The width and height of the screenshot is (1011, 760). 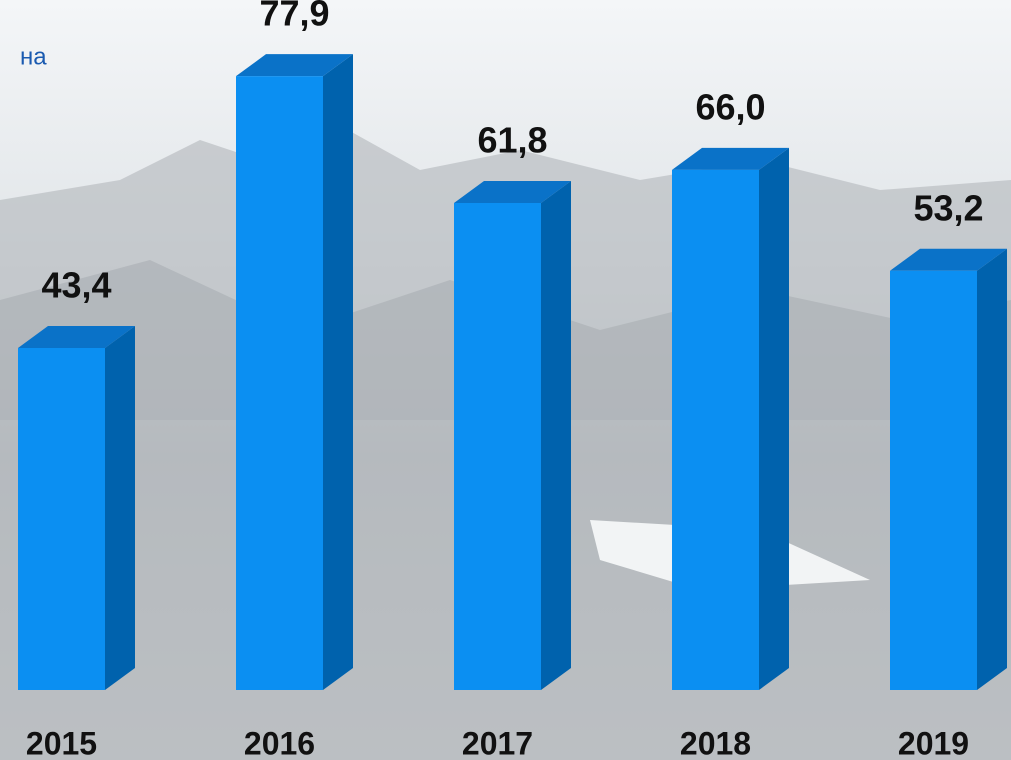 What do you see at coordinates (948, 207) in the screenshot?
I see `value-label: 53,2` at bounding box center [948, 207].